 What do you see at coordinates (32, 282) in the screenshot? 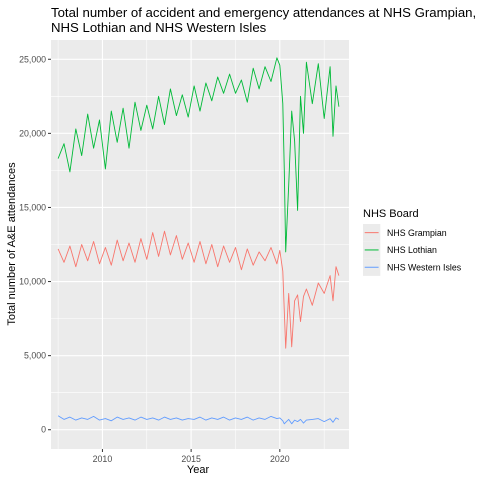
I see `y-tick-label-2: 10,000` at bounding box center [32, 282].